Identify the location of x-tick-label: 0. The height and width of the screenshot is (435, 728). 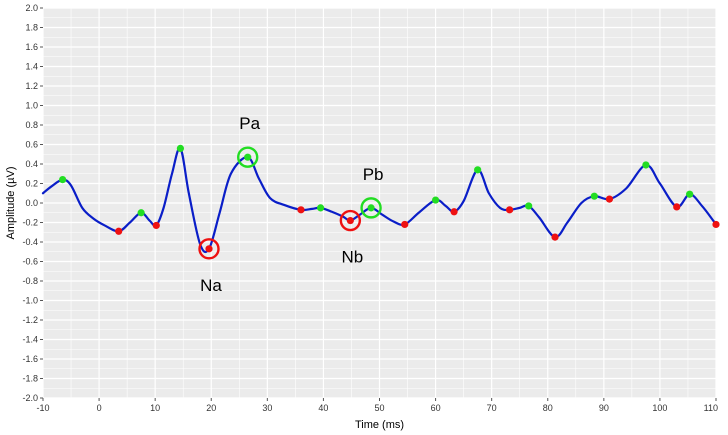
(99, 408).